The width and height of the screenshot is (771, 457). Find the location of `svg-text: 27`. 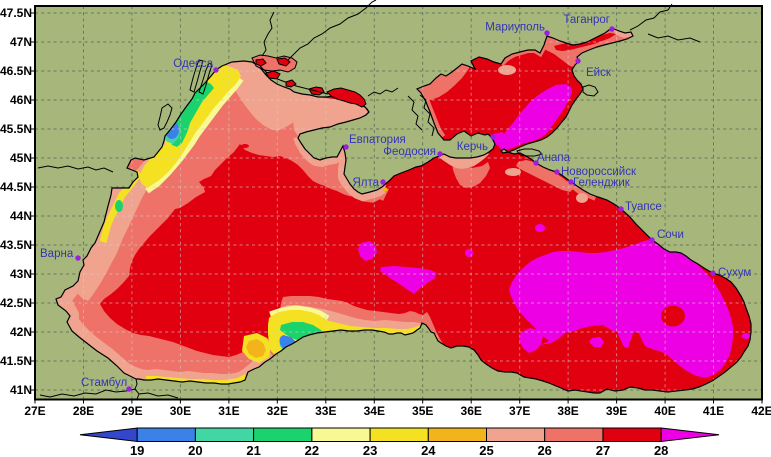

svg-text: 27 is located at coordinates (603, 450).